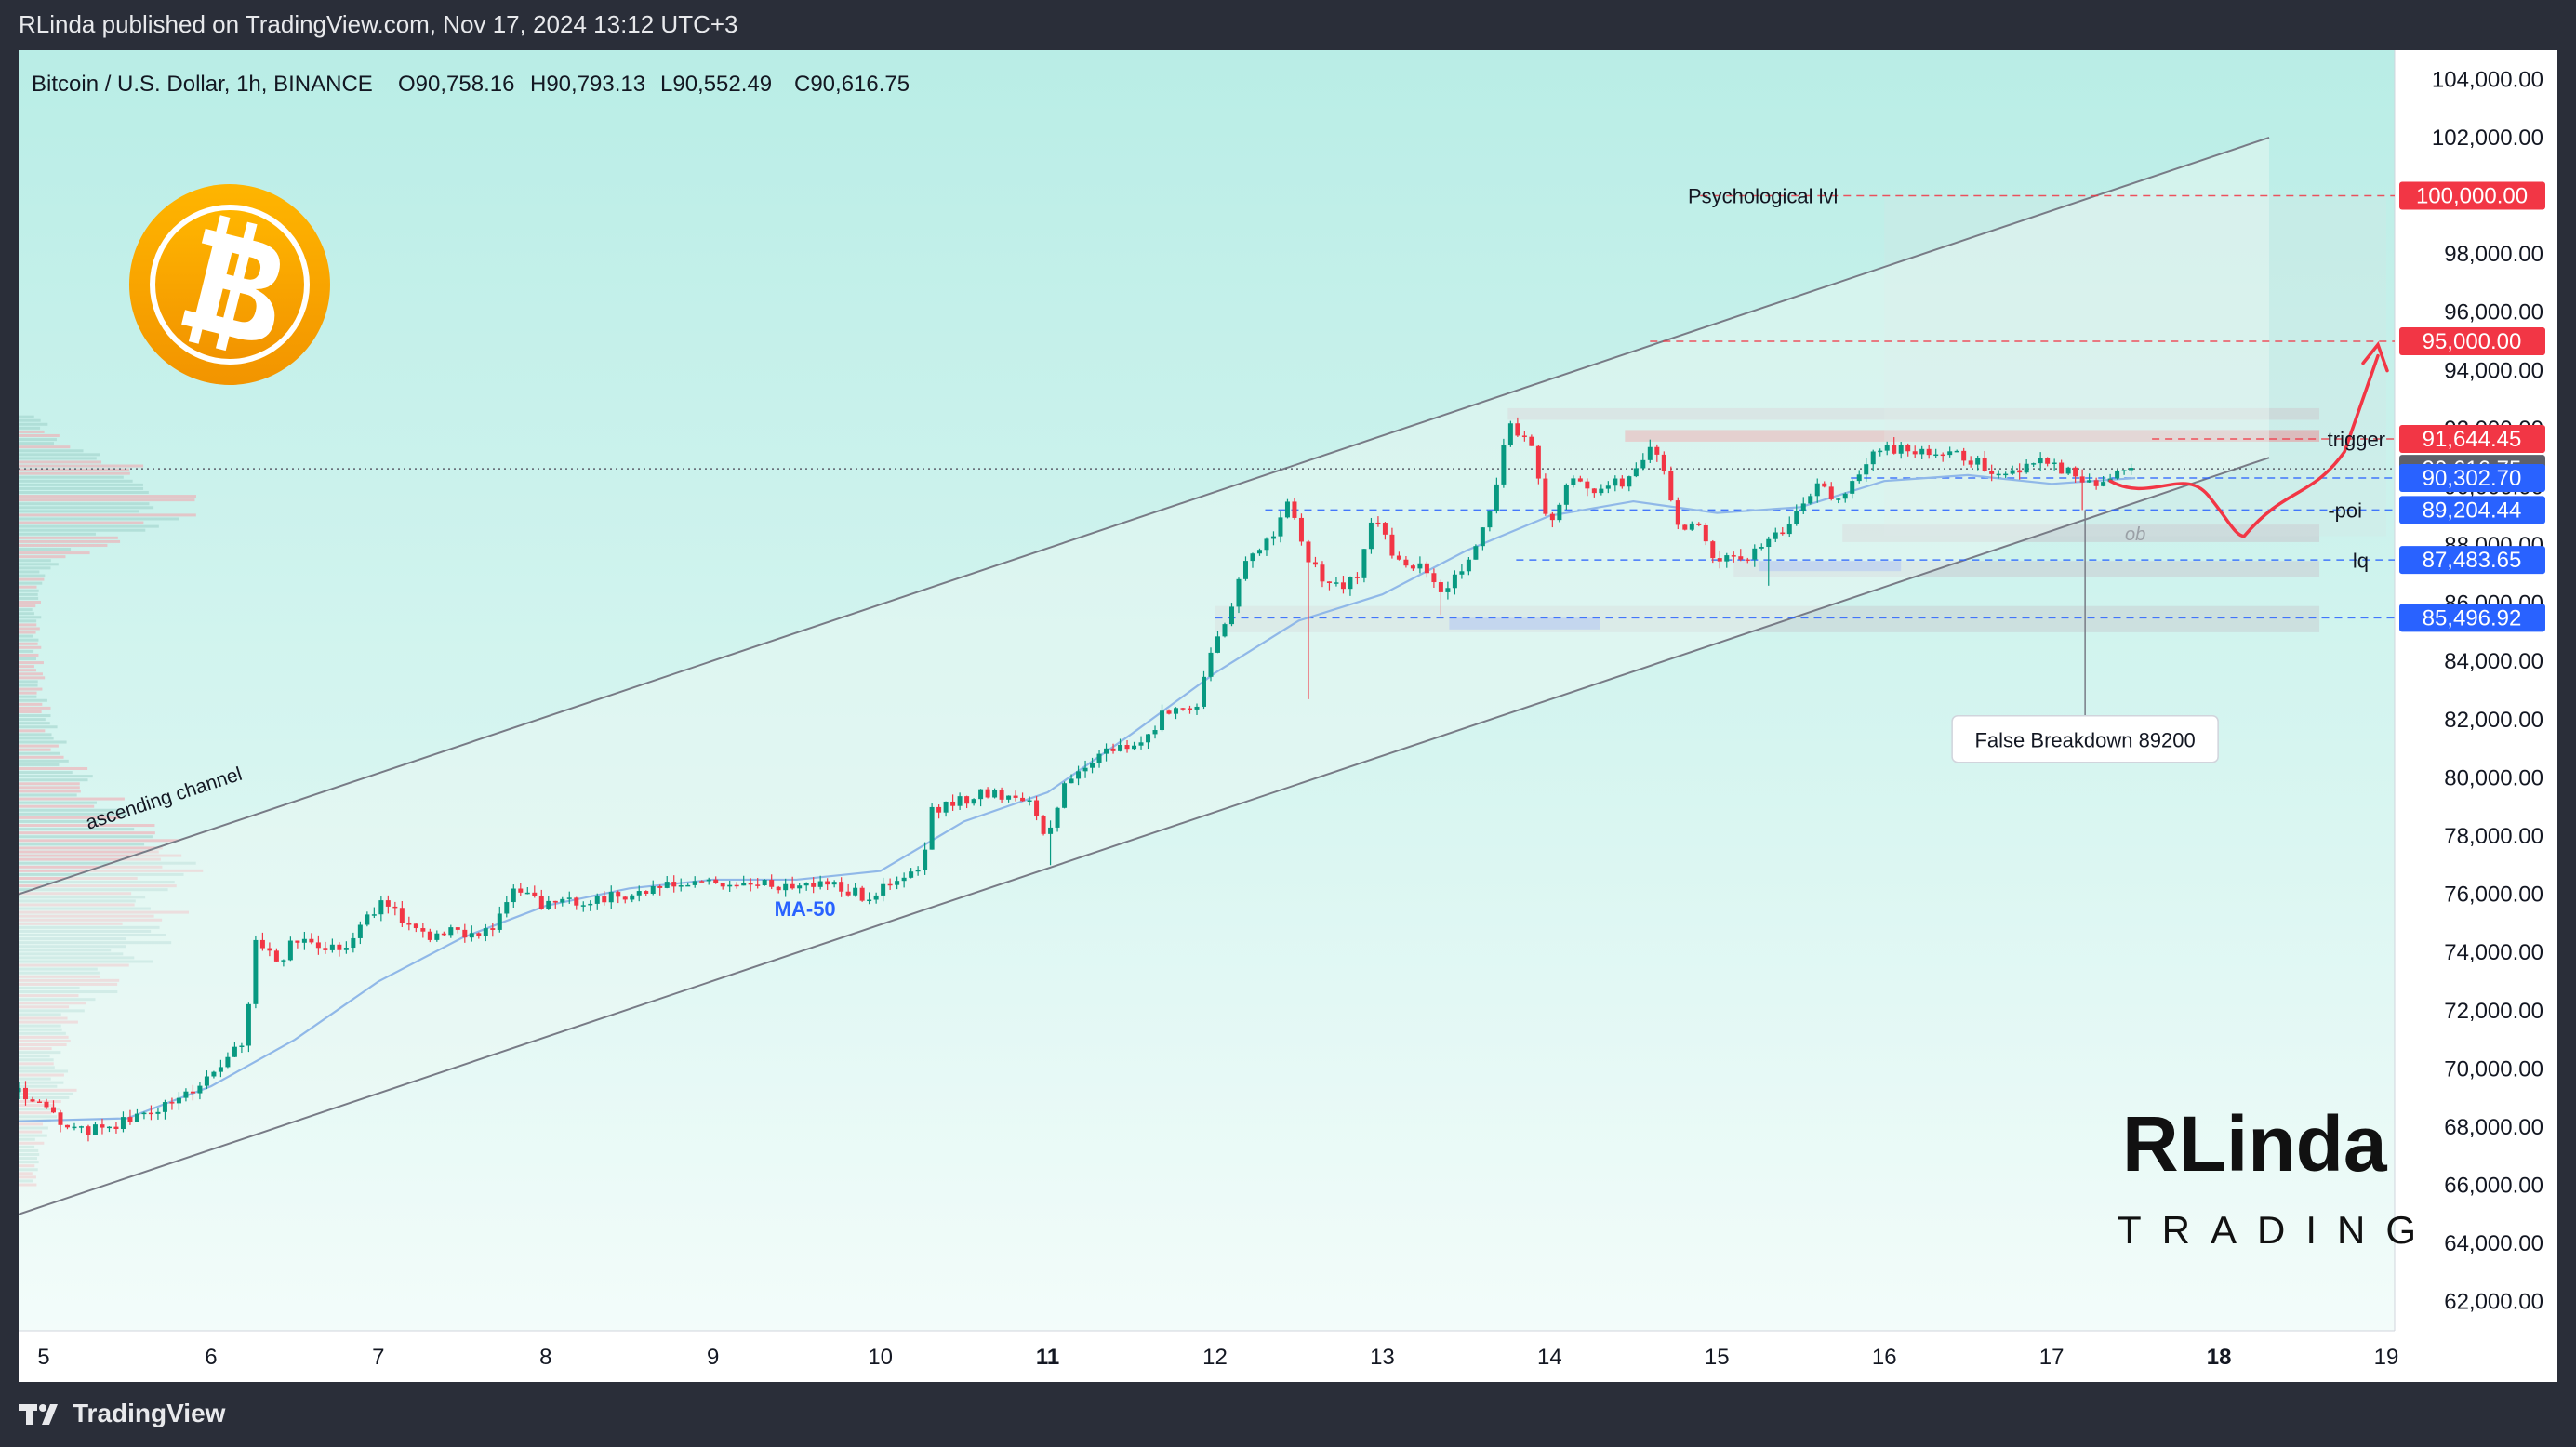  I want to click on y-tick-label: 66,000.00, so click(2493, 1187).